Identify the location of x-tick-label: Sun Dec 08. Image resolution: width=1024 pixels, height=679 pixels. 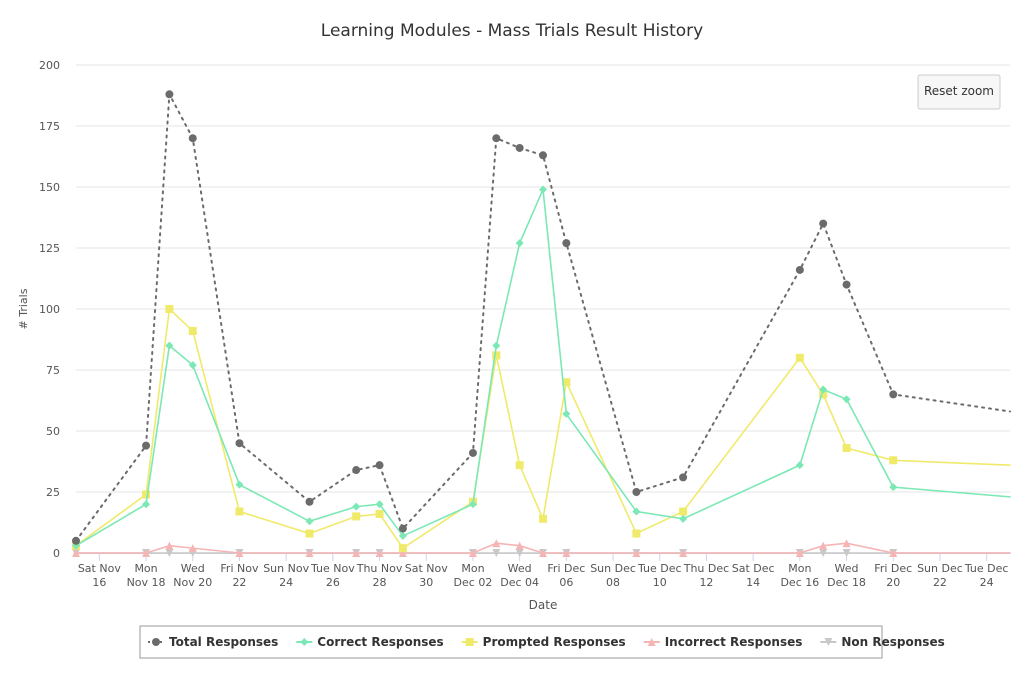
(613, 575).